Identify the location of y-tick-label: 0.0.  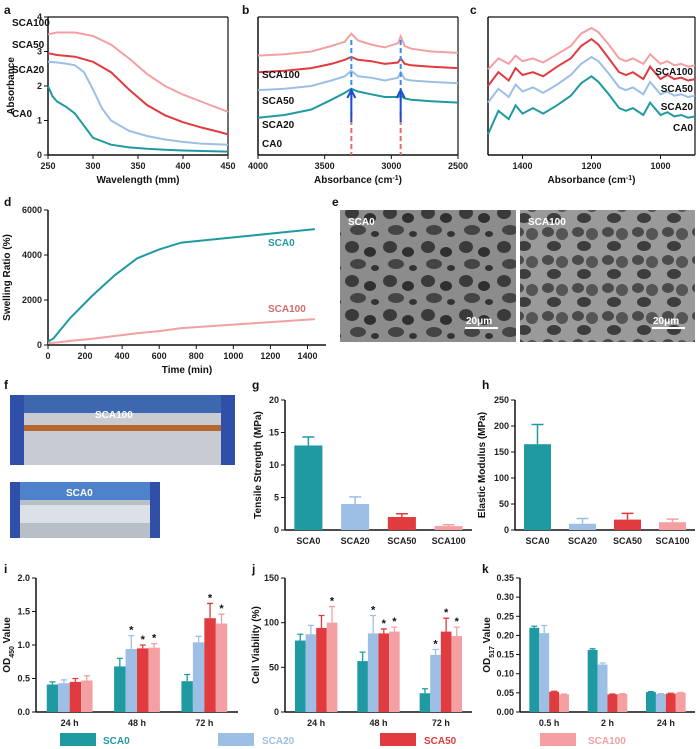
(23, 712).